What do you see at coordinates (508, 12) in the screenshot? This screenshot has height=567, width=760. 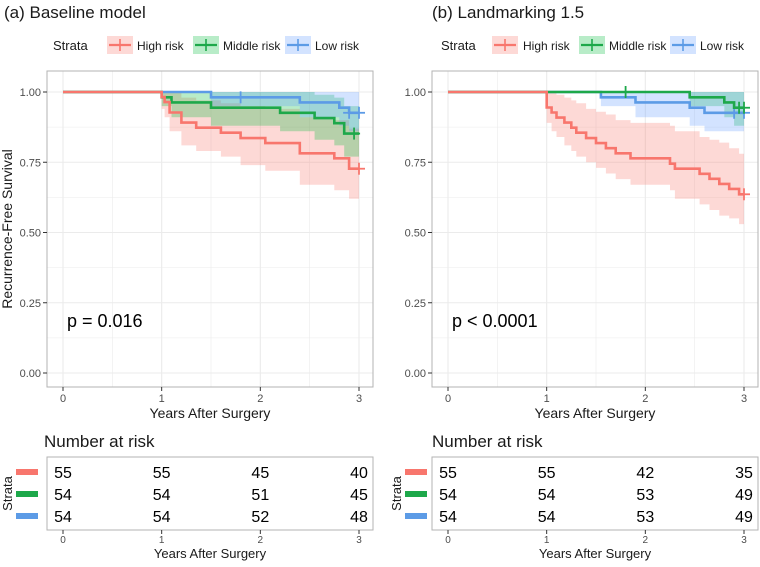 I see `panel-title: (b) Landmarking 1.5` at bounding box center [508, 12].